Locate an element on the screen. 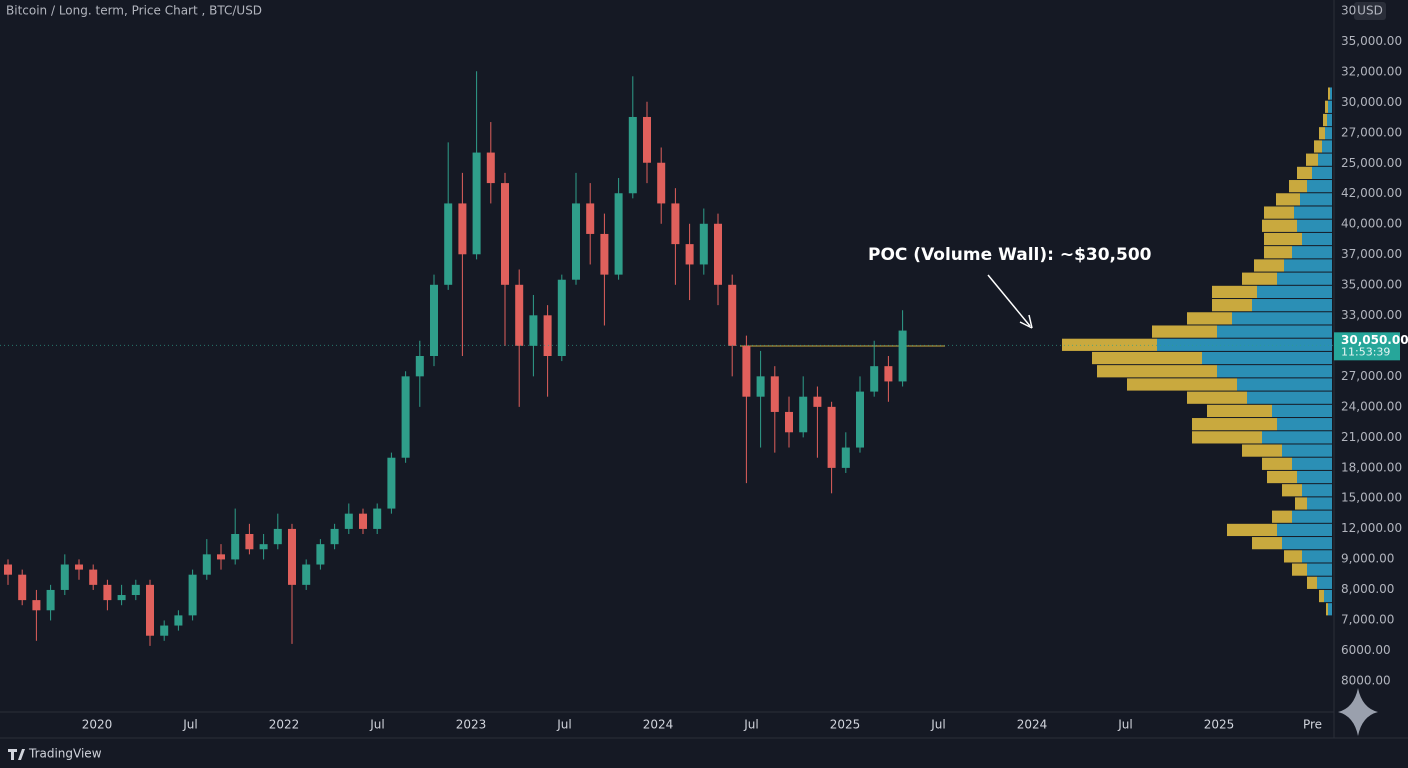 This screenshot has height=768, width=1408. price-axis-label: 15,000.00 is located at coordinates (1371, 498).